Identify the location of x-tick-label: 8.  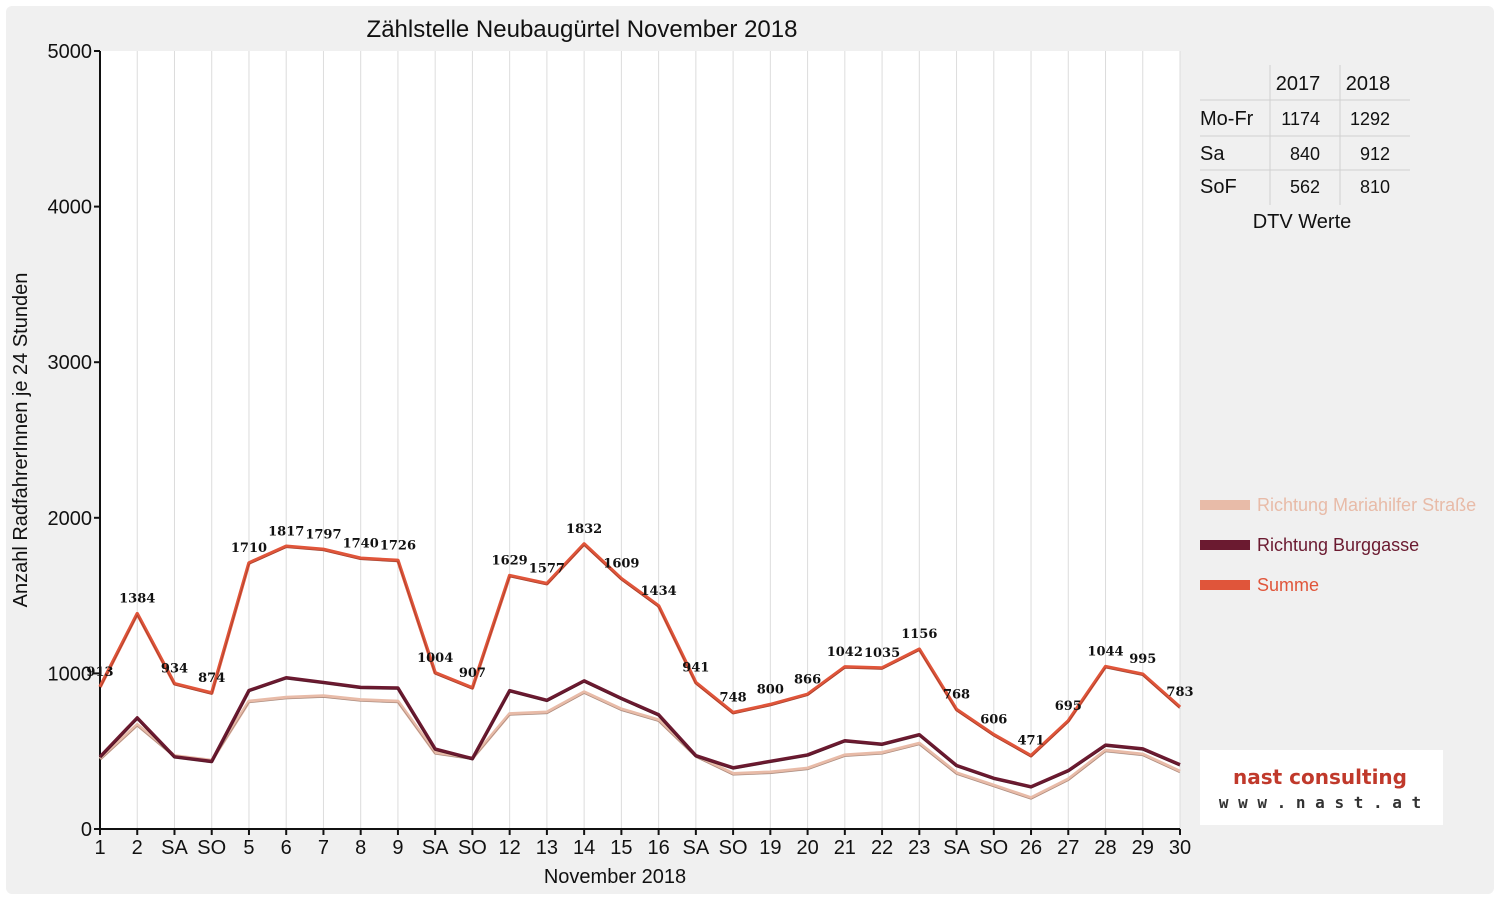
(360, 848).